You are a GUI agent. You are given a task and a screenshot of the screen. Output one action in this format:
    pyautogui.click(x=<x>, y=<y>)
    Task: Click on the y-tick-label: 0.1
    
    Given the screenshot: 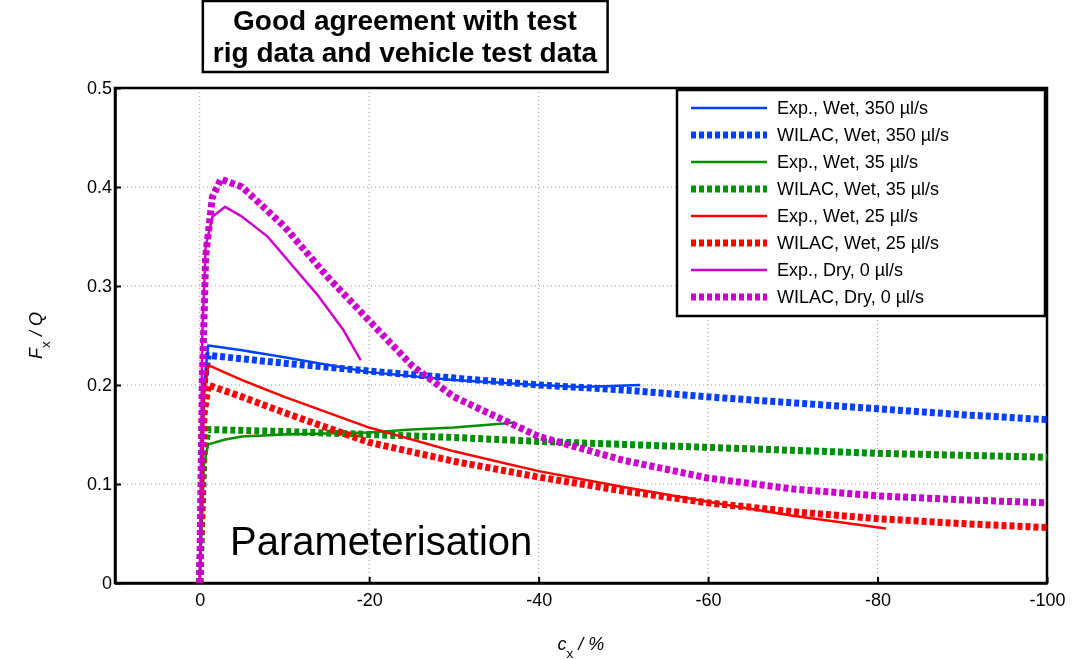 What is the action you would take?
    pyautogui.click(x=99, y=484)
    